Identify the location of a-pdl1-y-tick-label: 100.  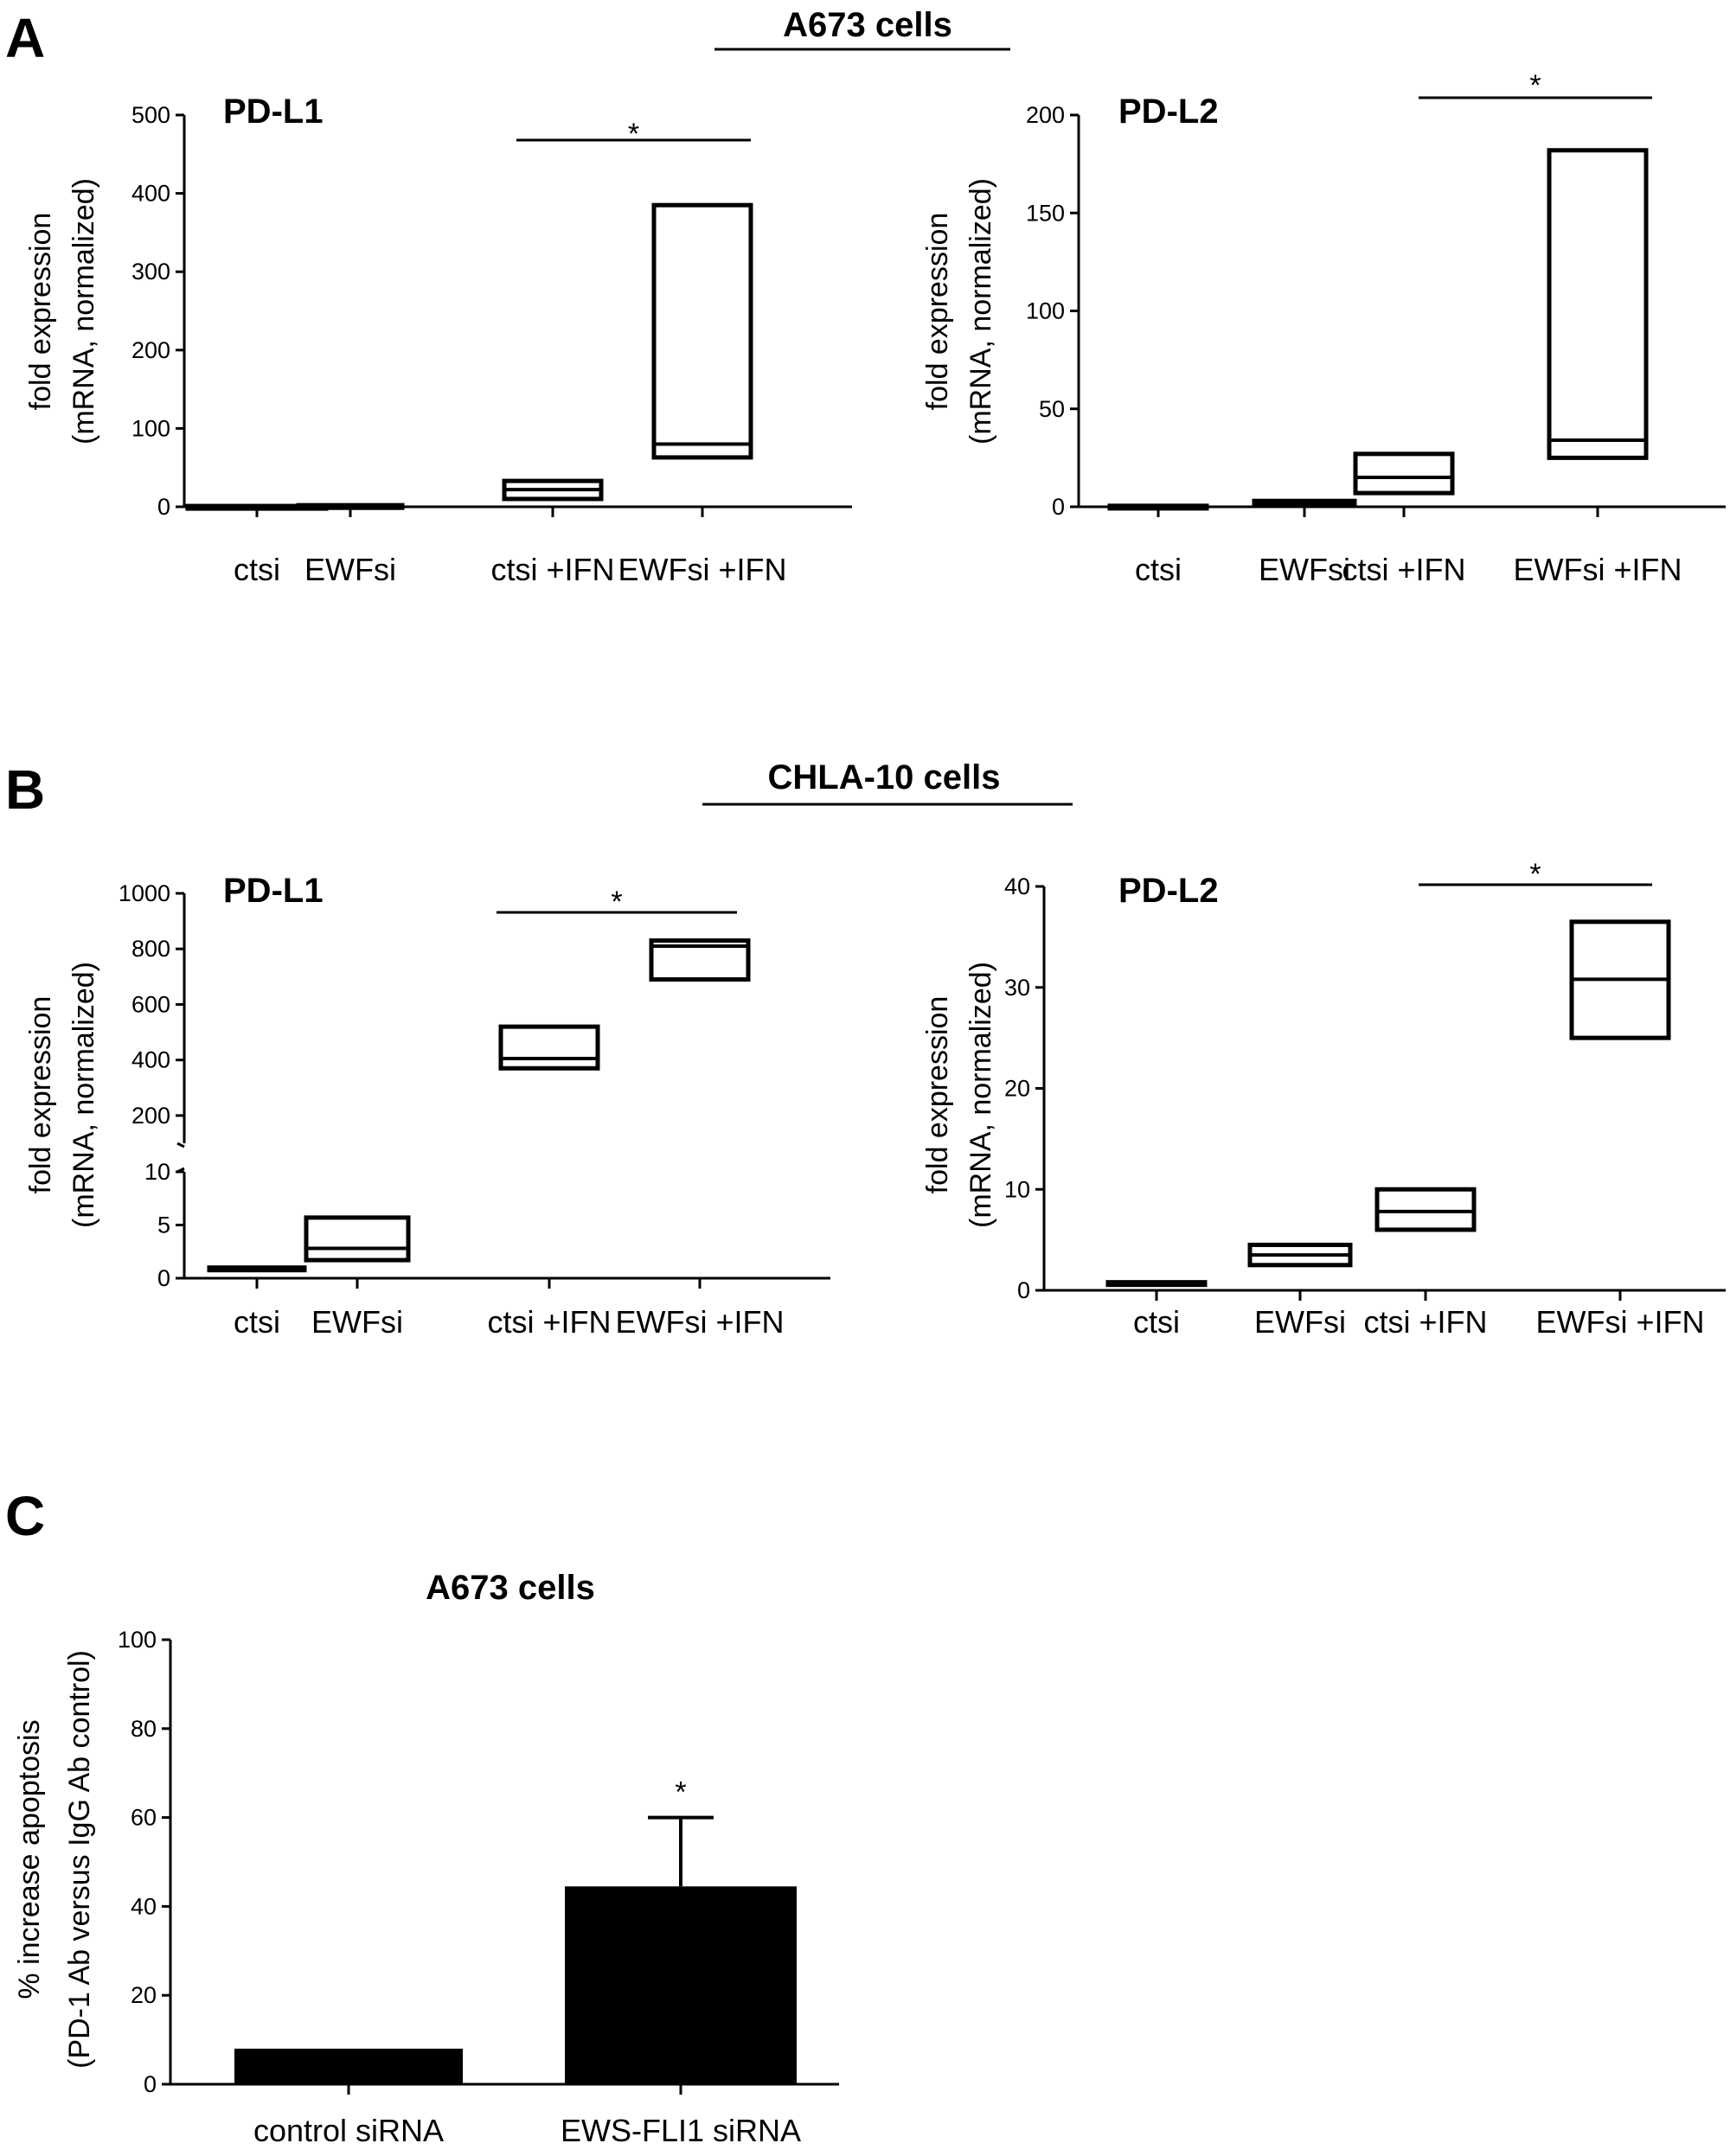
(151, 428).